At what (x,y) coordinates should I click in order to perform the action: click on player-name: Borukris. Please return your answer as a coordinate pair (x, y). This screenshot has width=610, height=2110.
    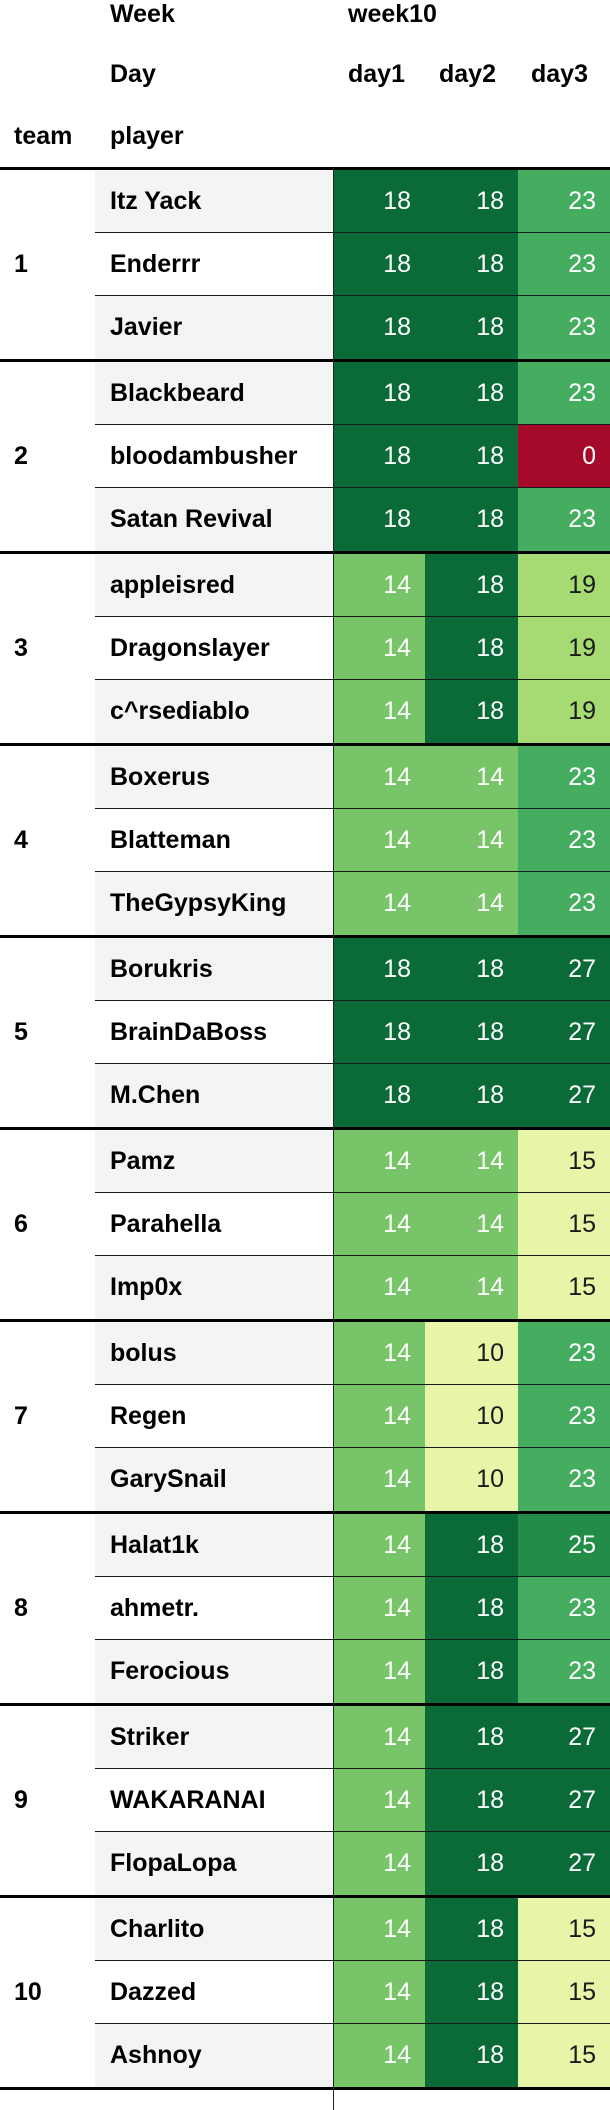
    Looking at the image, I should click on (161, 969).